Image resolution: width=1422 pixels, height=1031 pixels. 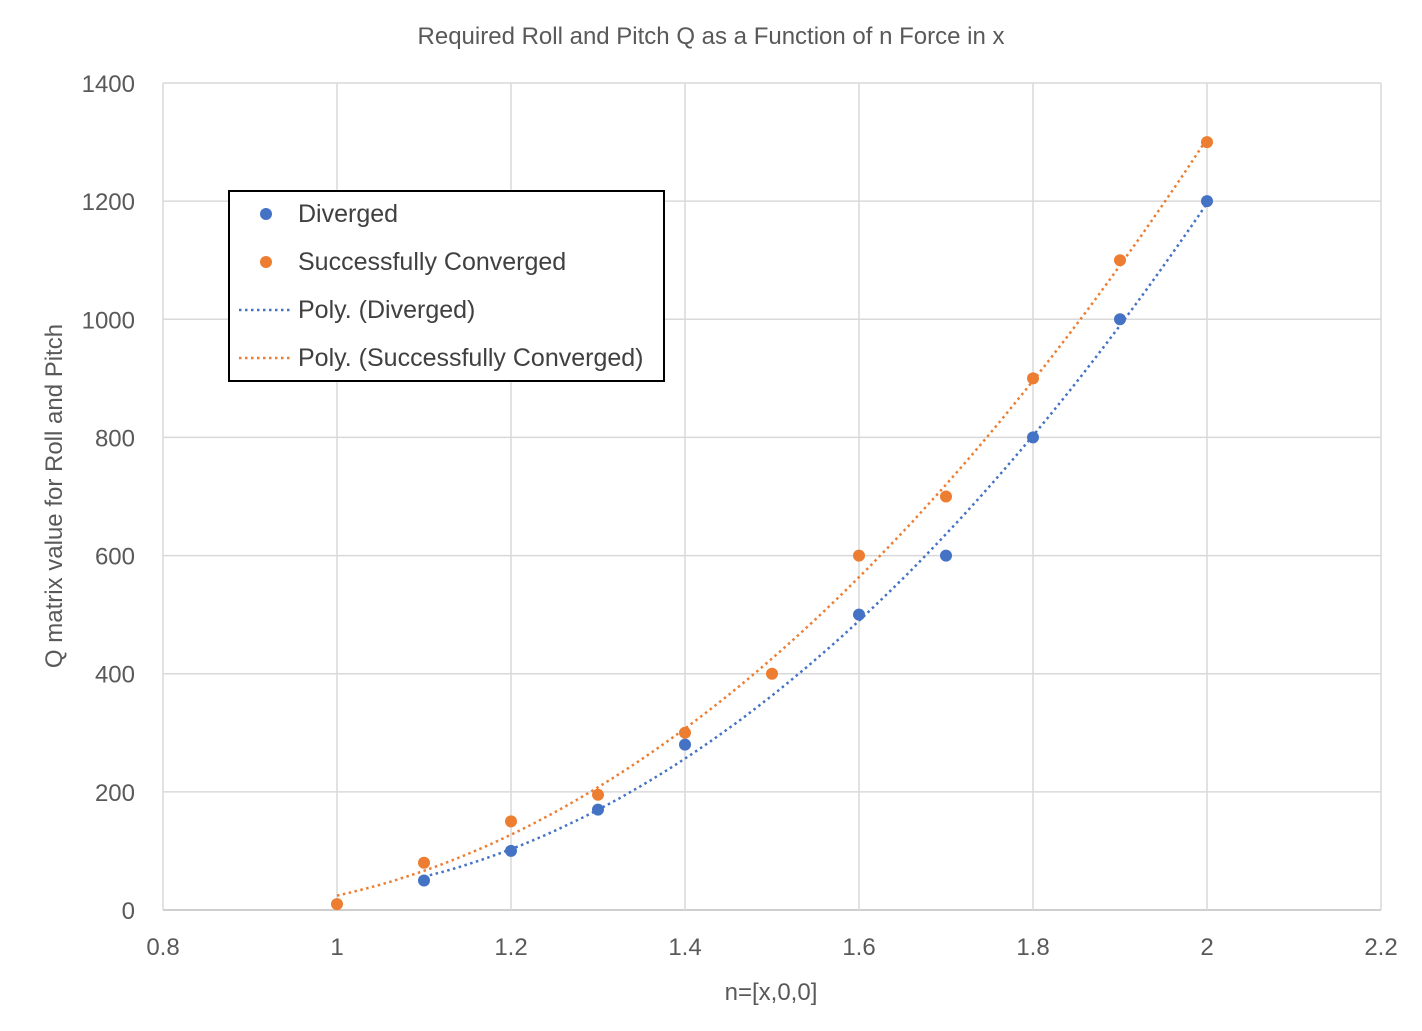 What do you see at coordinates (858, 947) in the screenshot?
I see `x-tick-label: 1.6` at bounding box center [858, 947].